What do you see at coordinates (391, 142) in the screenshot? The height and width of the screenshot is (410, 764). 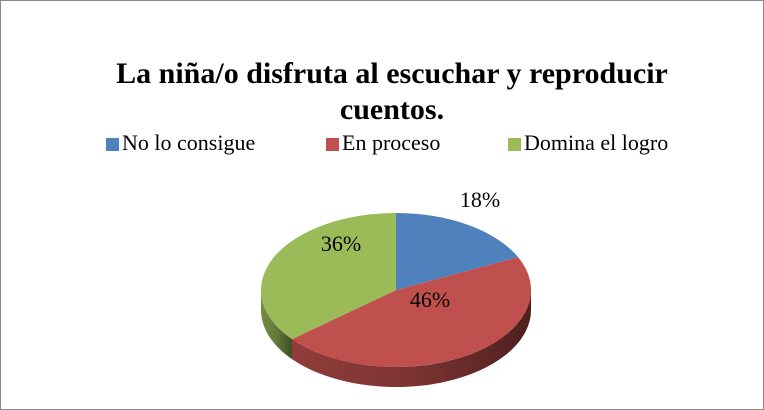 I see `legend-label: En proceso` at bounding box center [391, 142].